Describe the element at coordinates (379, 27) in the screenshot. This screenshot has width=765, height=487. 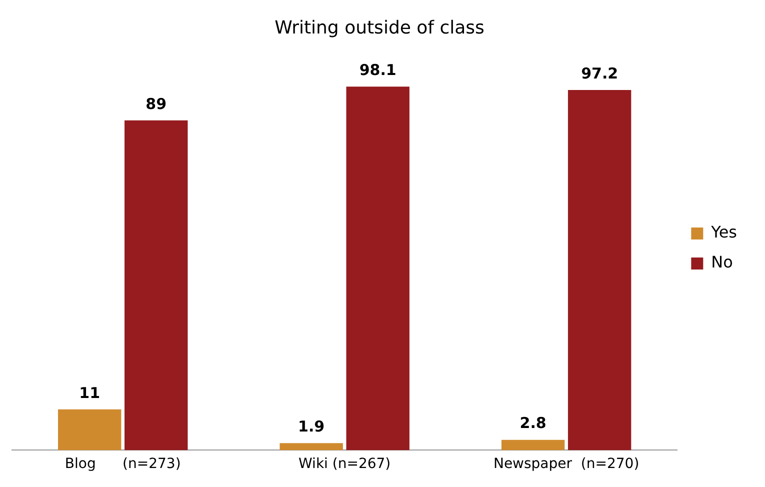
I see `chart-title: Writing outside of class` at that location.